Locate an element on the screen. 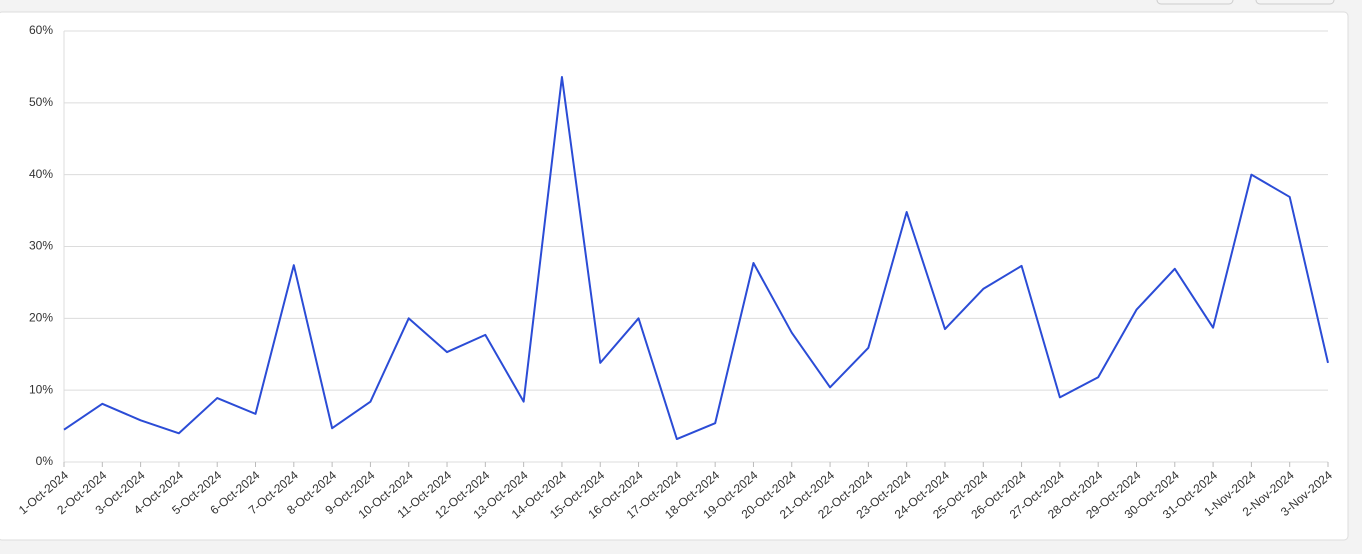  y-tick-label: 50% is located at coordinates (41, 102).